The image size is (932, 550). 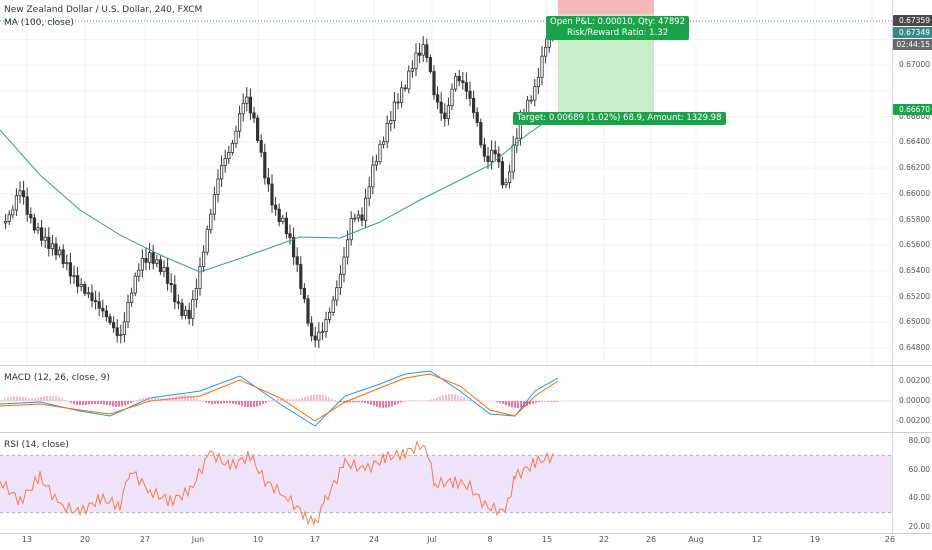 I want to click on time-tick: Jul, so click(x=432, y=539).